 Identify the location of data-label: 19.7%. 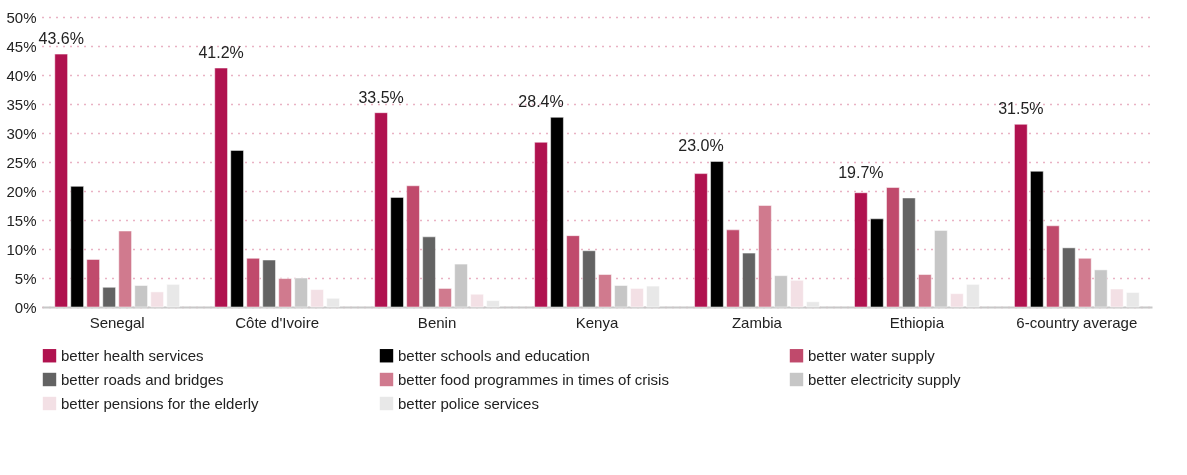
(861, 172).